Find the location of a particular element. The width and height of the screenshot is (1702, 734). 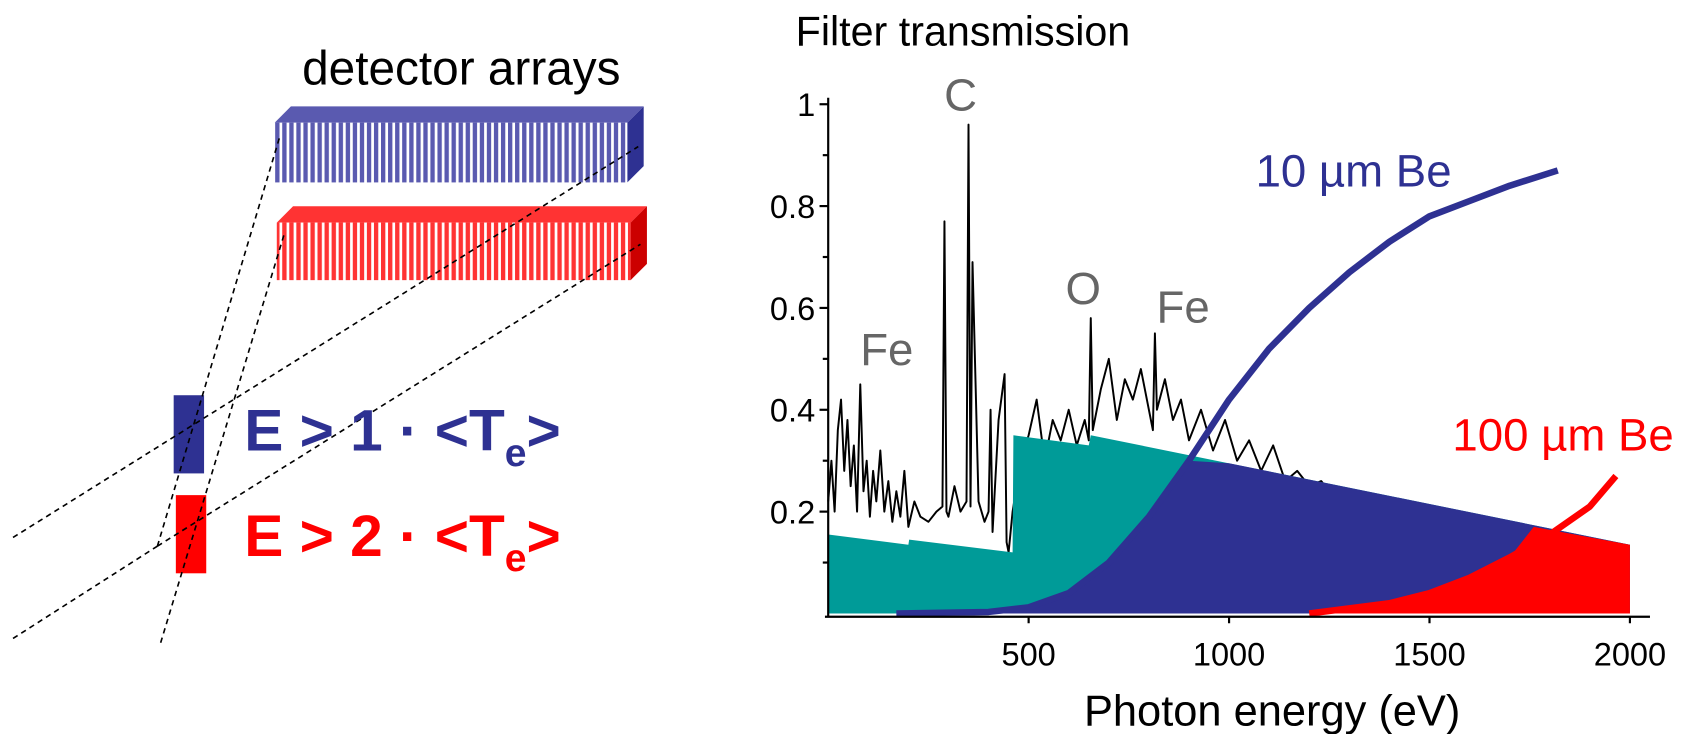

element-label: O is located at coordinates (1083, 288).